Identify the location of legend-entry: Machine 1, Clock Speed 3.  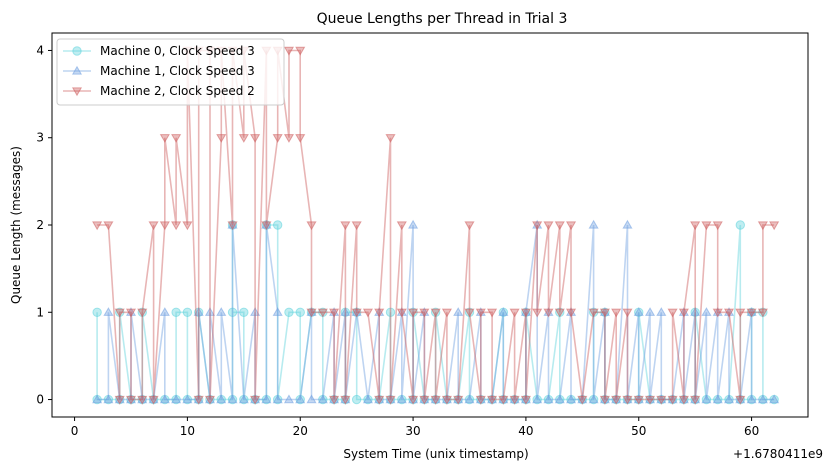
(159, 71).